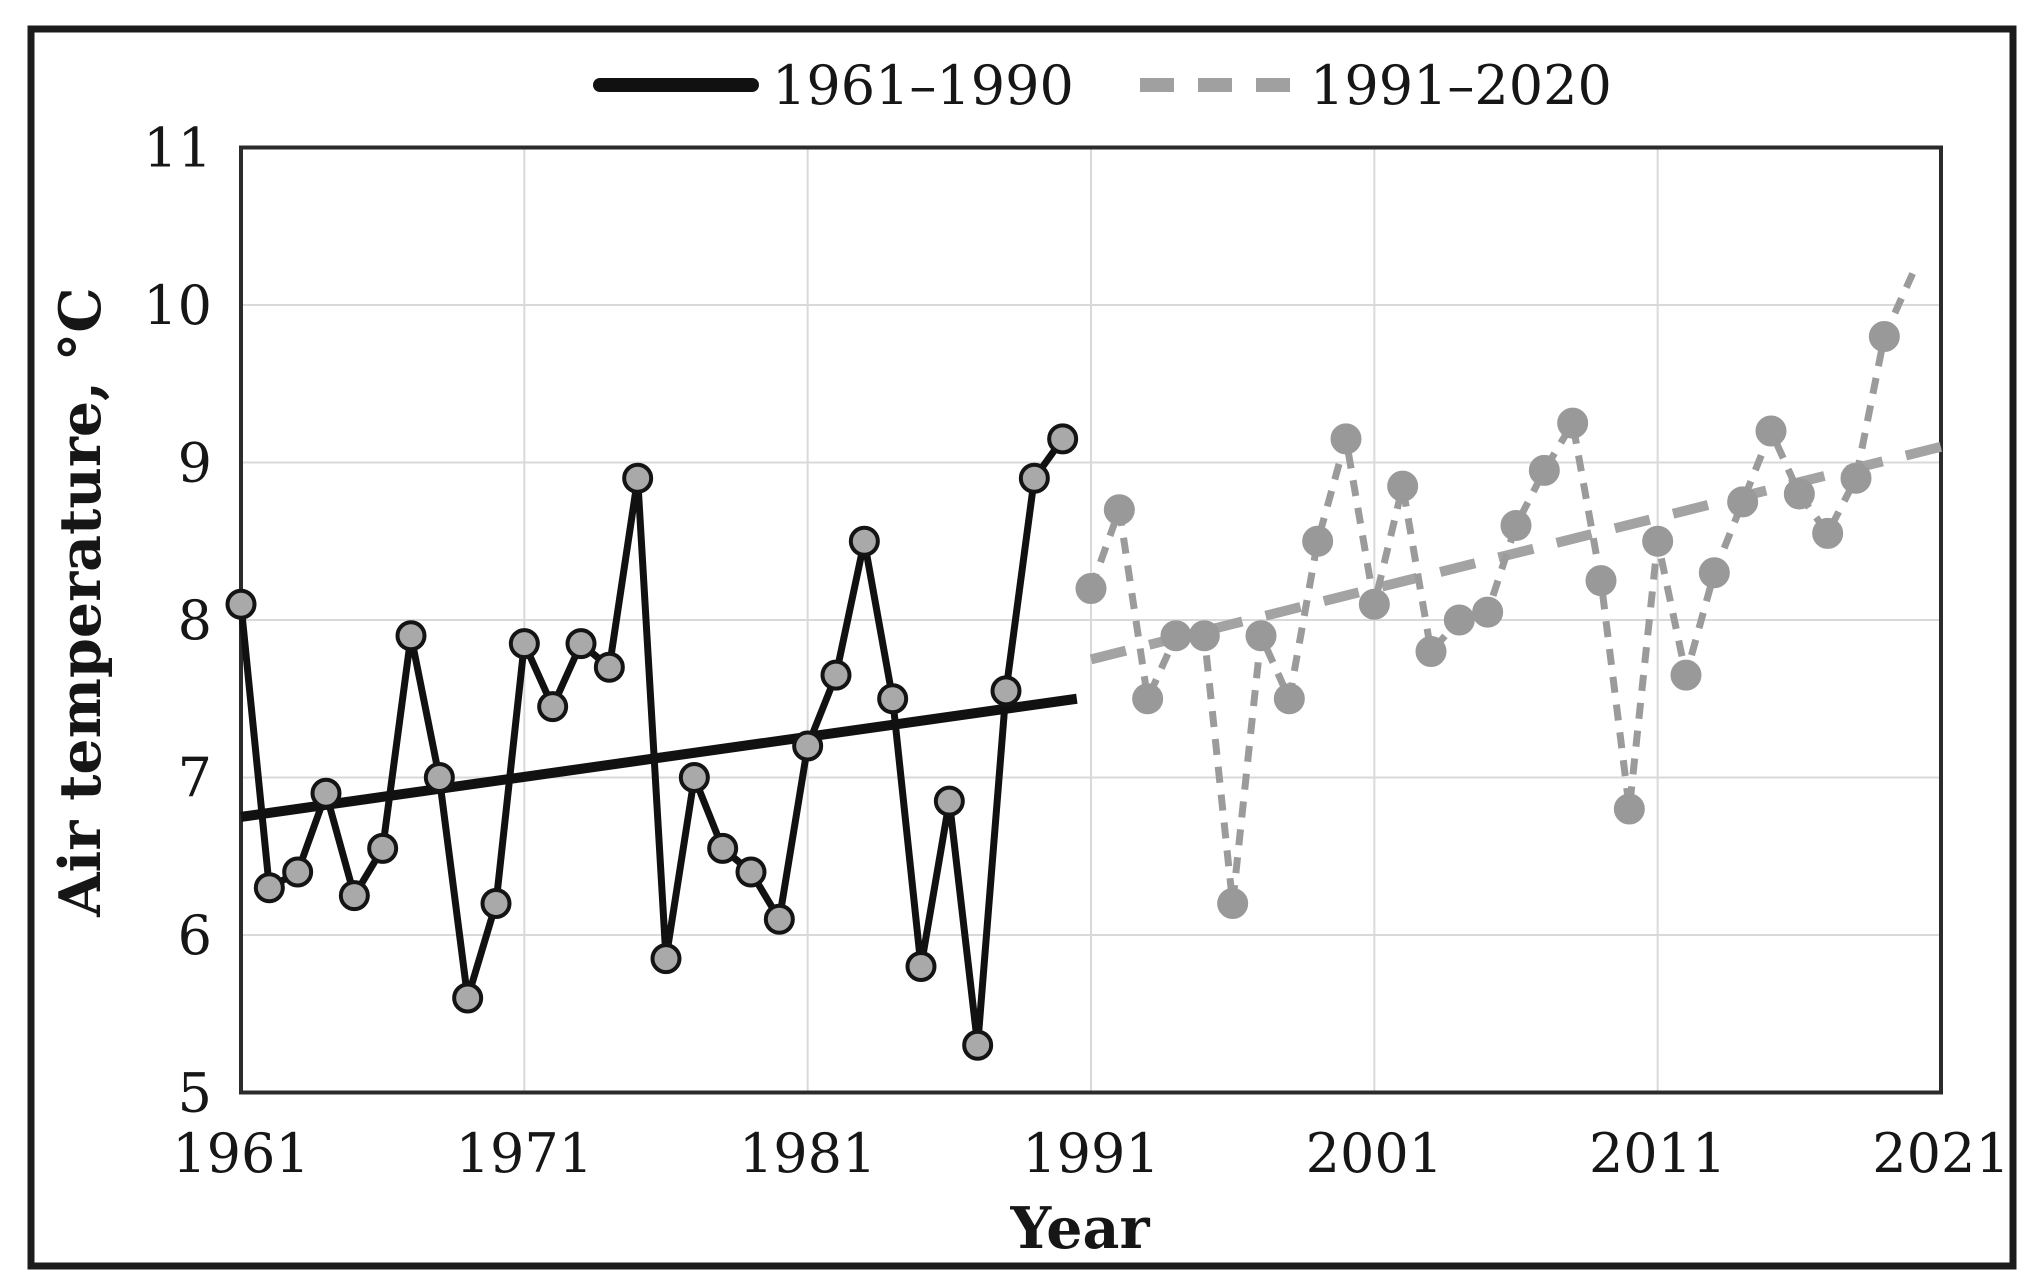  What do you see at coordinates (1063, 439) in the screenshot?
I see `marker-1961–1990-1990` at bounding box center [1063, 439].